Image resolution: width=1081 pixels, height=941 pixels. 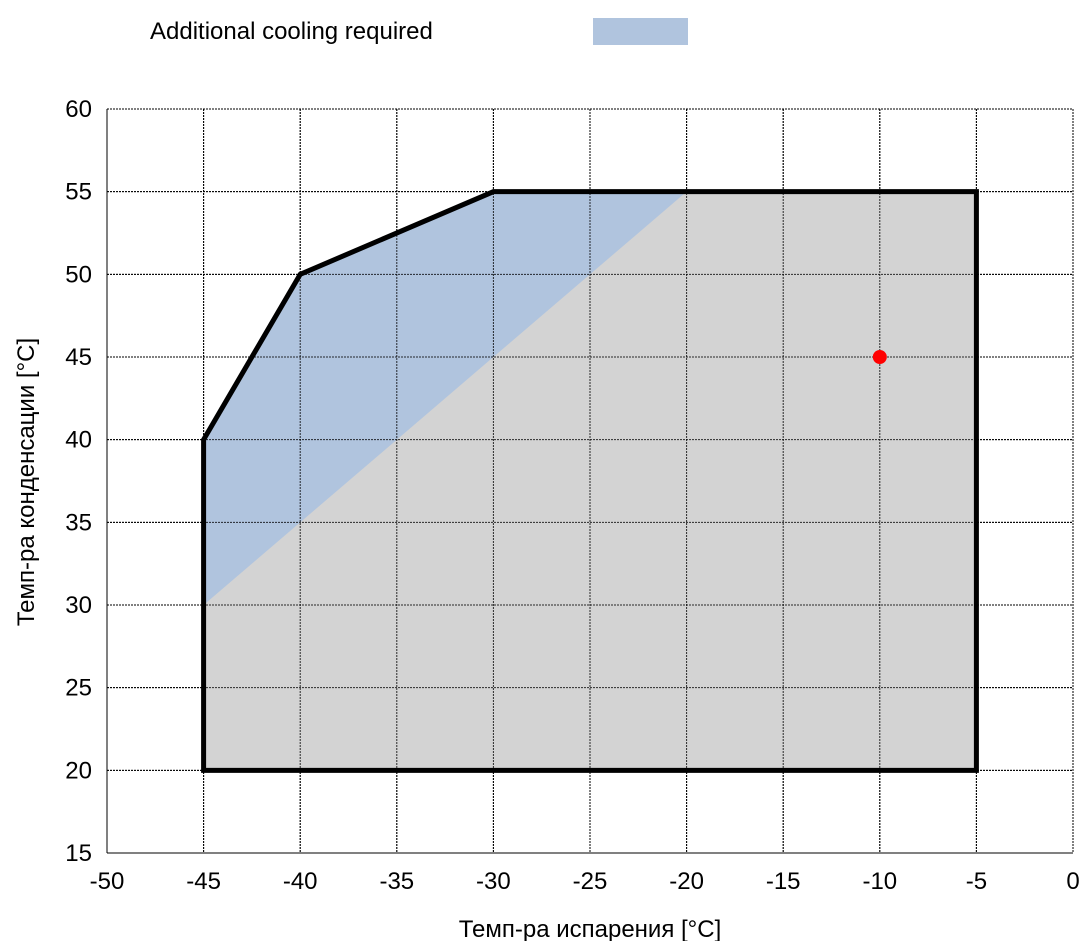 What do you see at coordinates (78, 853) in the screenshot?
I see `y-tick-label: 15` at bounding box center [78, 853].